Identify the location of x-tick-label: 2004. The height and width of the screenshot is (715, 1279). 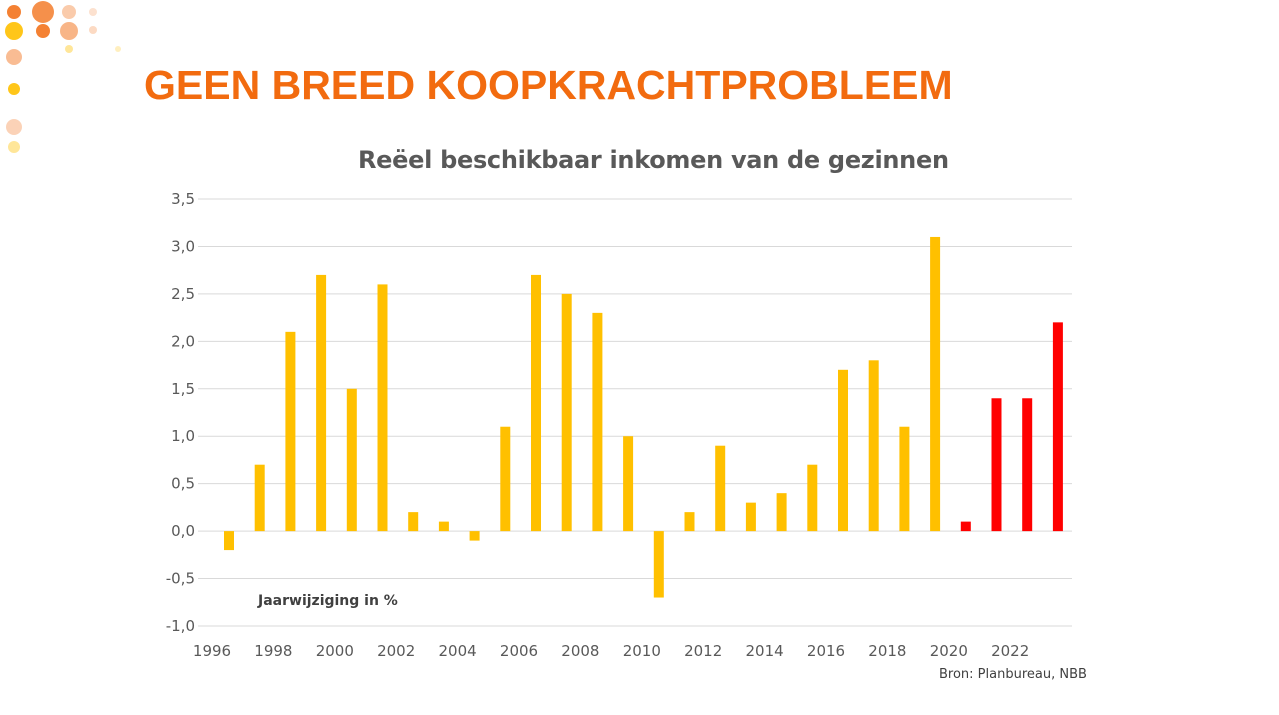
(458, 651).